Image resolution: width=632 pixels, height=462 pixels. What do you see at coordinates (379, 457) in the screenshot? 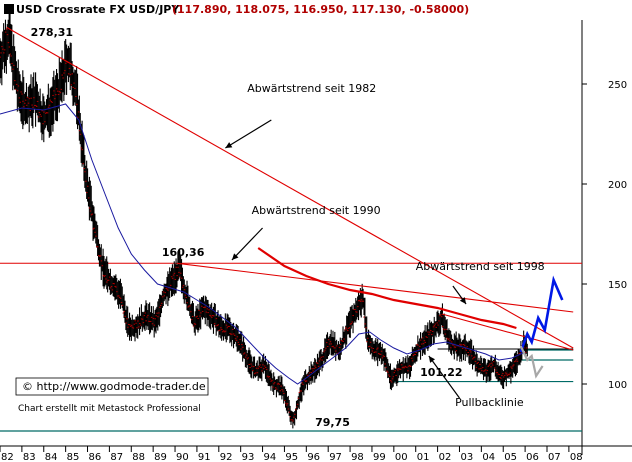
I see `x-tick-label: 99` at bounding box center [379, 457].